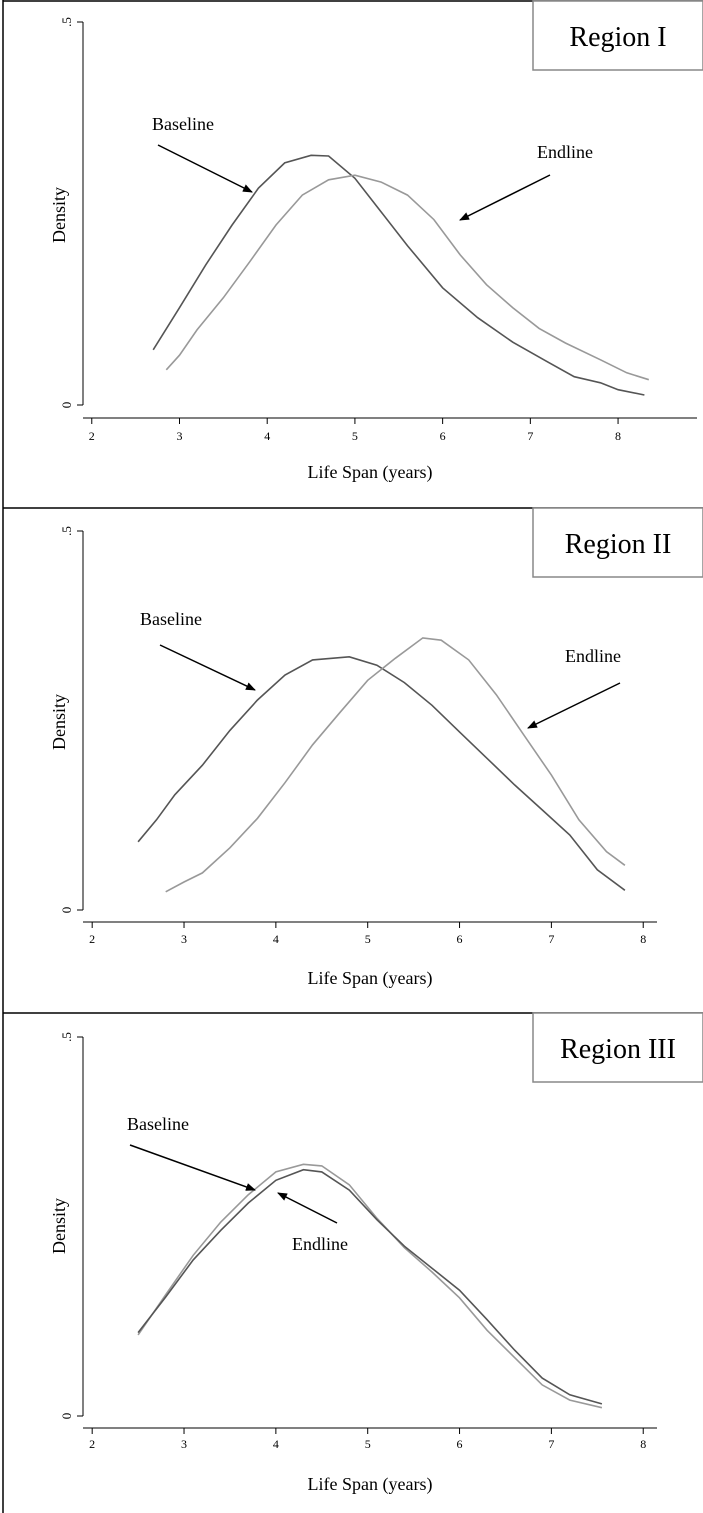 The image size is (703, 1513). I want to click on chart-title: Region III, so click(618, 1049).